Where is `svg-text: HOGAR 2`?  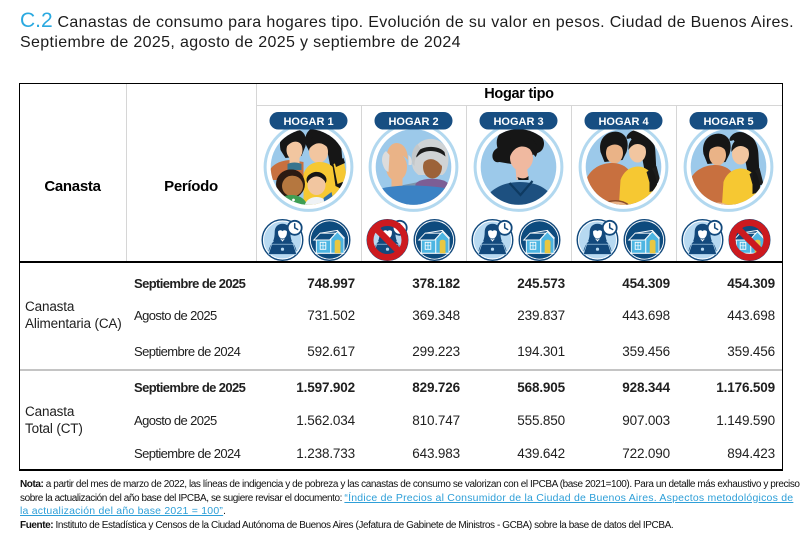
svg-text: HOGAR 2 is located at coordinates (413, 122).